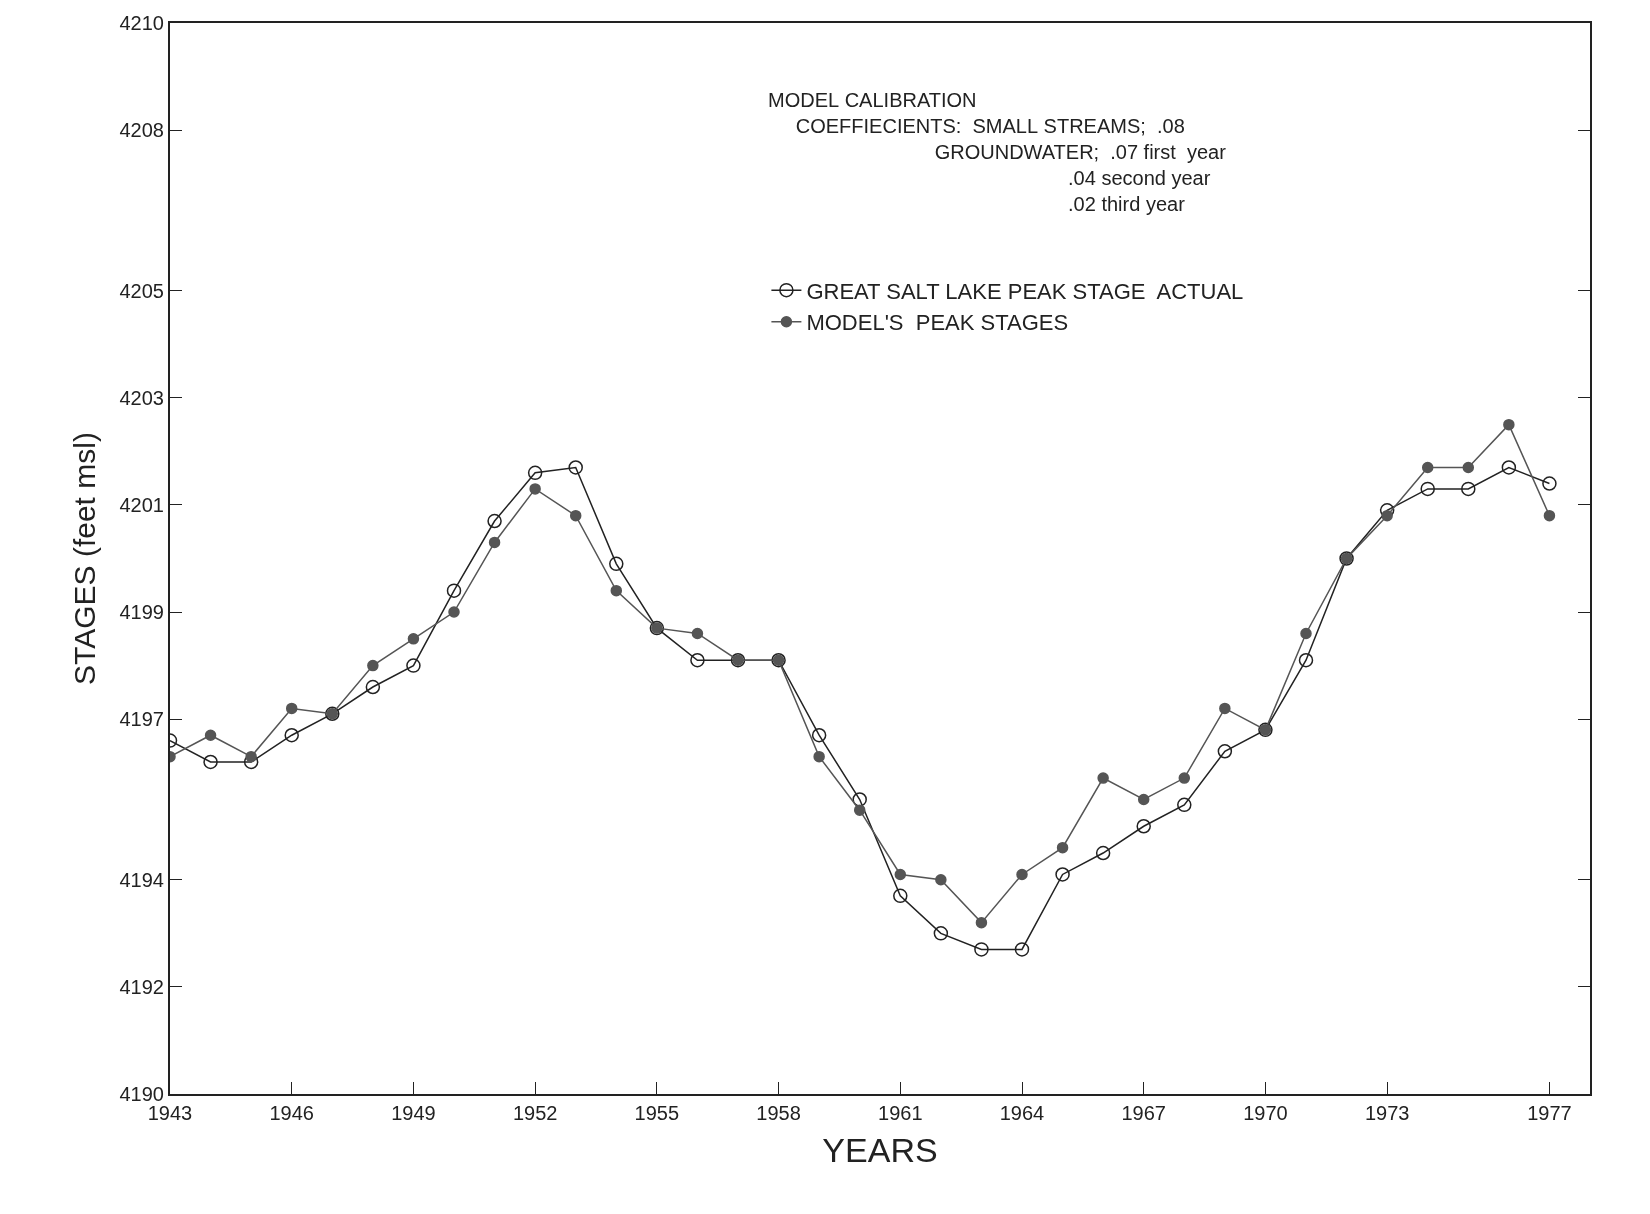 Image resolution: width=1650 pixels, height=1214 pixels. Describe the element at coordinates (1549, 1113) in the screenshot. I see `x-tick-label: 1977` at that location.